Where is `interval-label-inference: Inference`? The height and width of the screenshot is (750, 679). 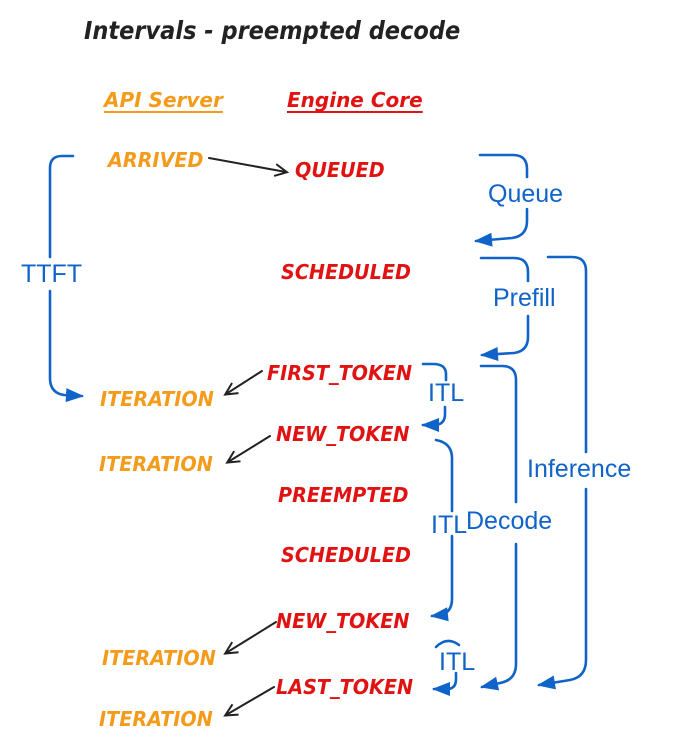
interval-label-inference: Inference is located at coordinates (579, 469).